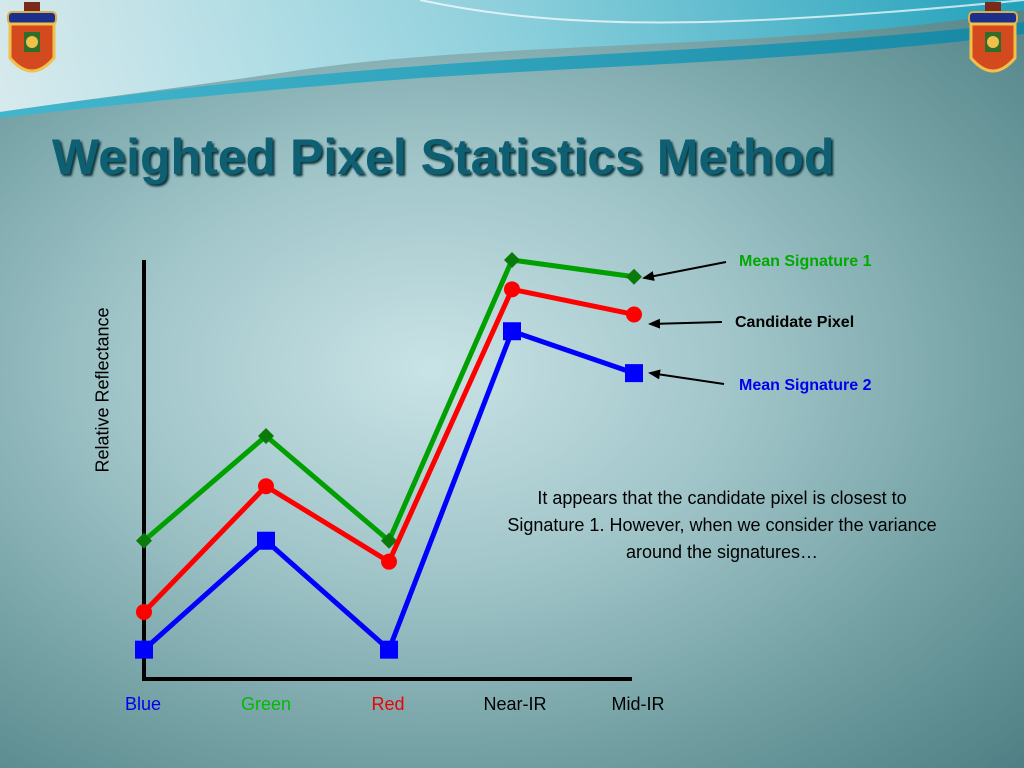 The image size is (1024, 768). What do you see at coordinates (143, 704) in the screenshot?
I see `x-tick-blue: Blue` at bounding box center [143, 704].